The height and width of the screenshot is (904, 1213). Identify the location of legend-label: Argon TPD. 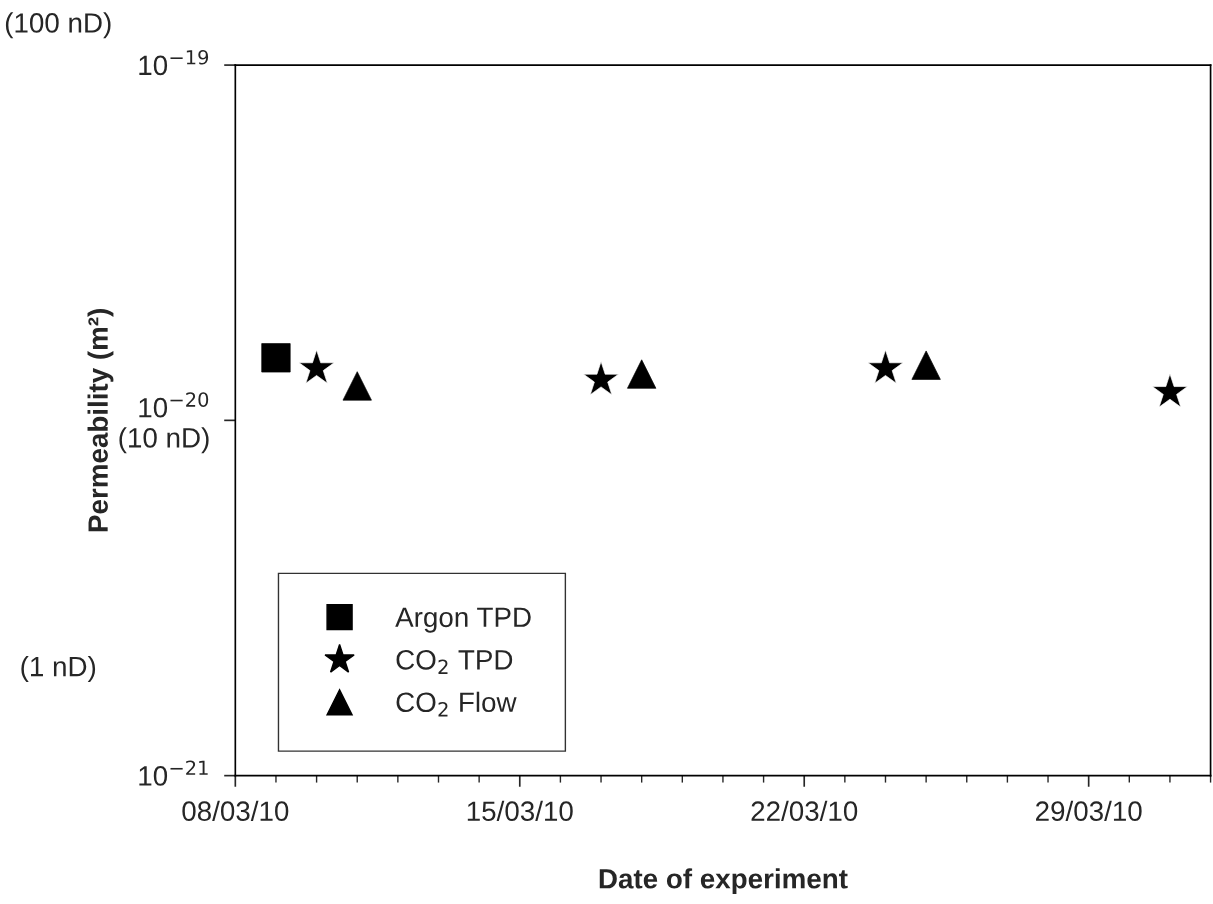
(463, 620).